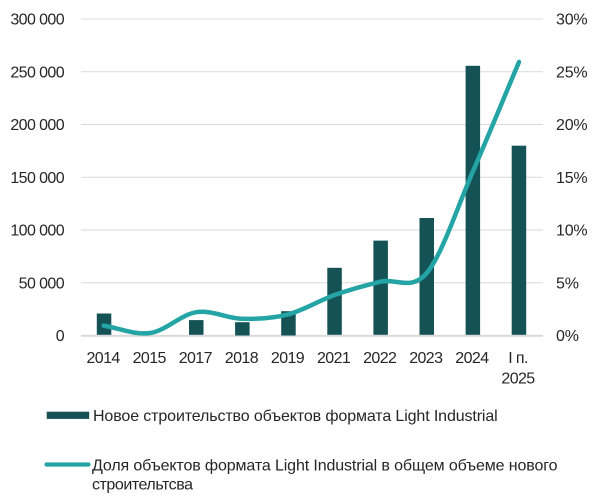  What do you see at coordinates (242, 358) in the screenshot?
I see `svg-text: 2018` at bounding box center [242, 358].